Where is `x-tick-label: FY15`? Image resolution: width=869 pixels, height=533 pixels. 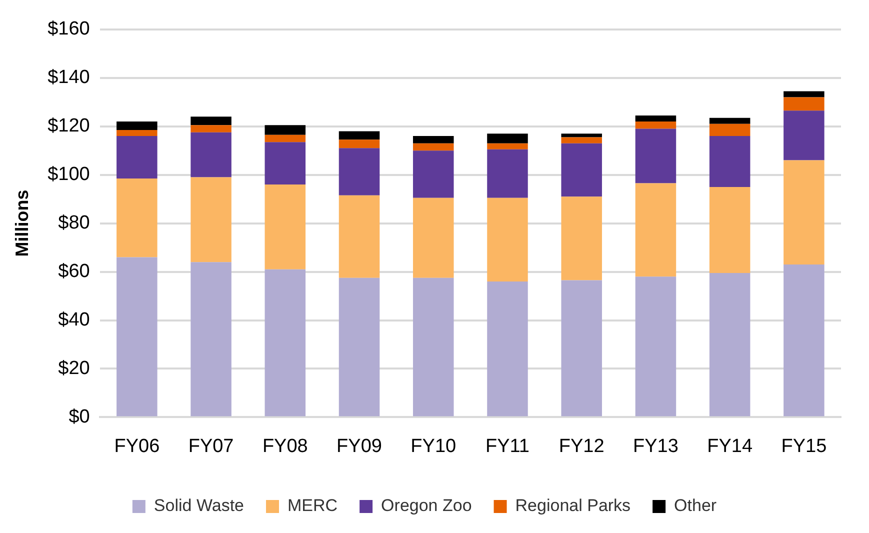
x-tick-label: FY15 is located at coordinates (804, 446).